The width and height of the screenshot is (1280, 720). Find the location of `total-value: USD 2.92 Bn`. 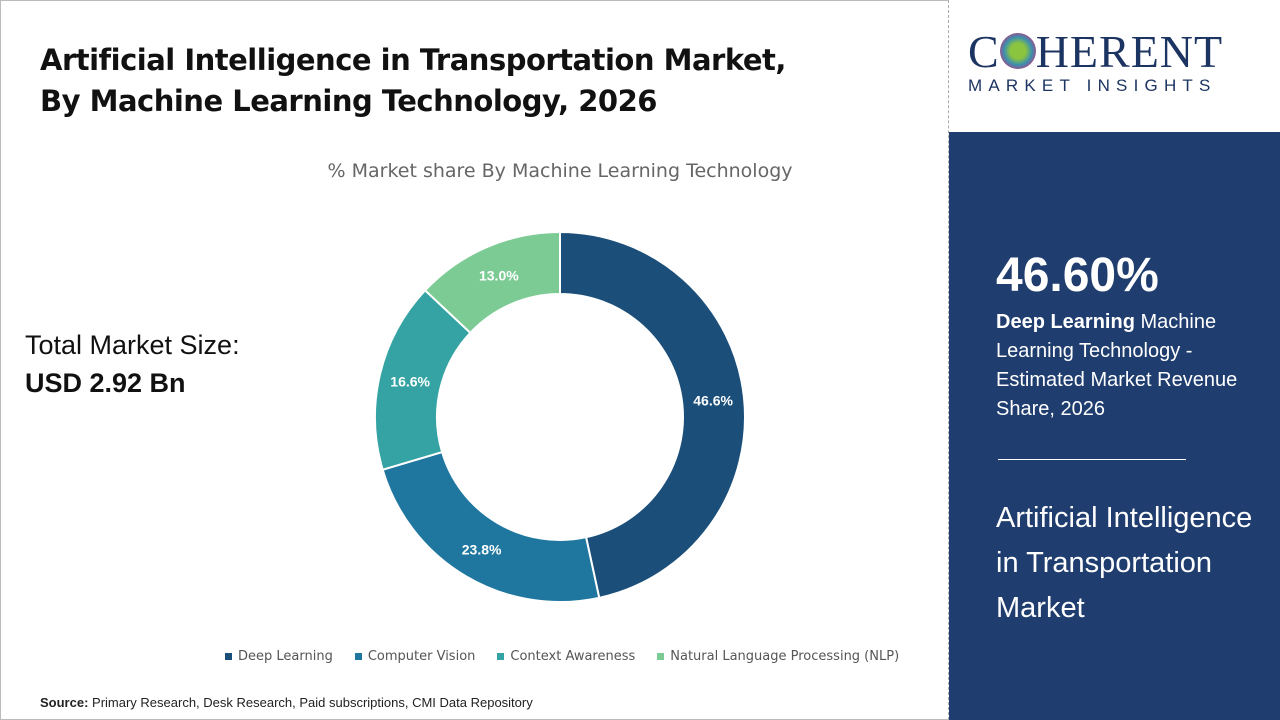

total-value: USD 2.92 Bn is located at coordinates (105, 383).